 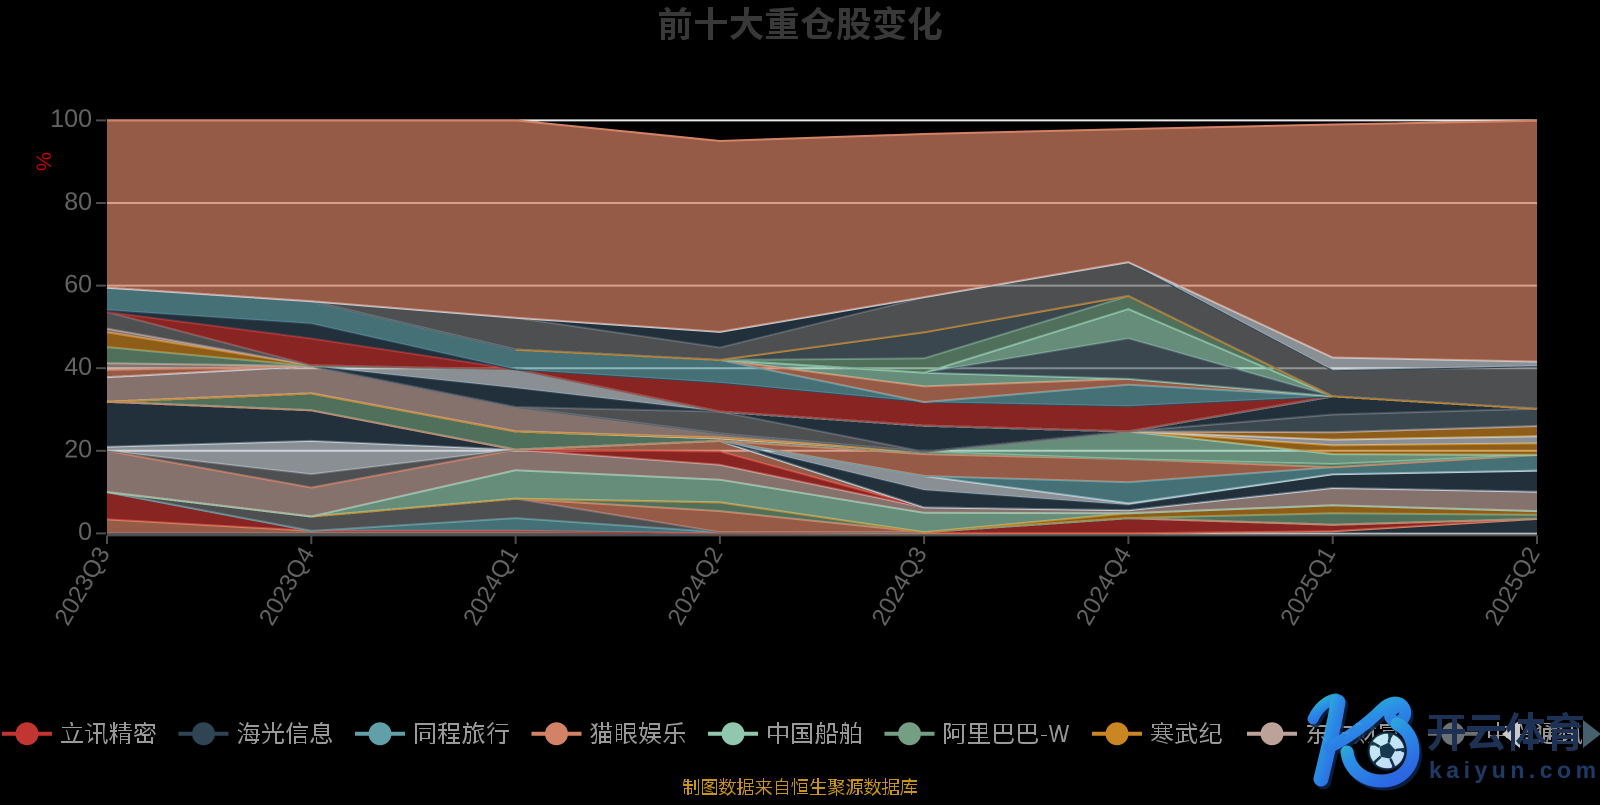 What do you see at coordinates (71, 119) in the screenshot?
I see `svg-text: 100` at bounding box center [71, 119].